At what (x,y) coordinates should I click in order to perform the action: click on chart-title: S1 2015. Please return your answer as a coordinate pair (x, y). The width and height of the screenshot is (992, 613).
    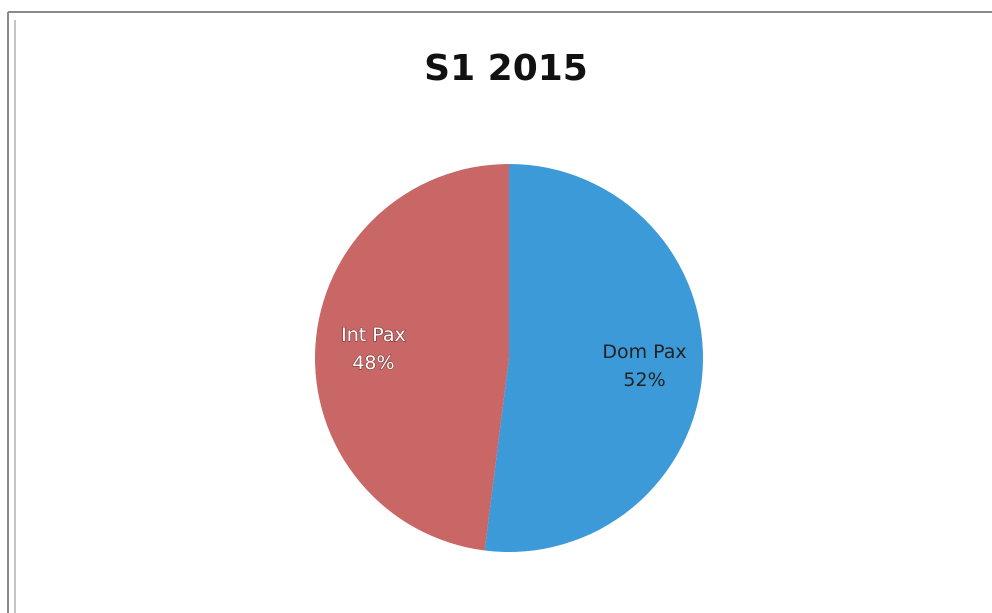
    Looking at the image, I should click on (506, 68).